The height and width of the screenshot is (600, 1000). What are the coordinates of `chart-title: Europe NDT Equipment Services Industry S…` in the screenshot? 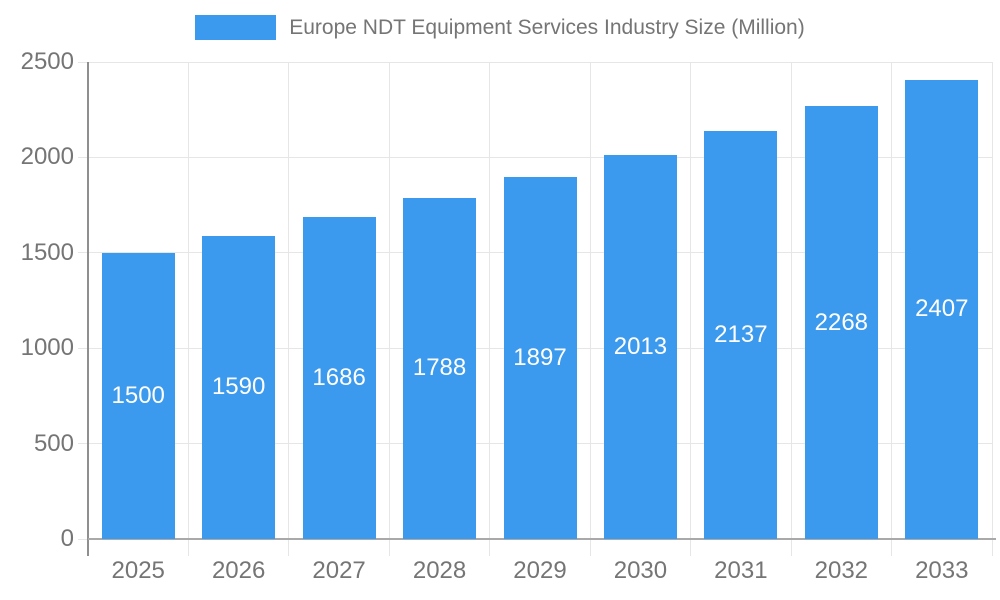 It's located at (547, 27).